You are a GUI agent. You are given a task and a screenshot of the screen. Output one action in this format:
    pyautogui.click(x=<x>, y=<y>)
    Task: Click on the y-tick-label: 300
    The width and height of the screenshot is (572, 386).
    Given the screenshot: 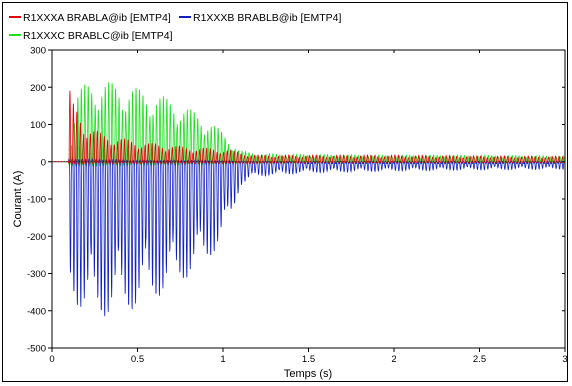 What is the action you would take?
    pyautogui.click(x=38, y=51)
    